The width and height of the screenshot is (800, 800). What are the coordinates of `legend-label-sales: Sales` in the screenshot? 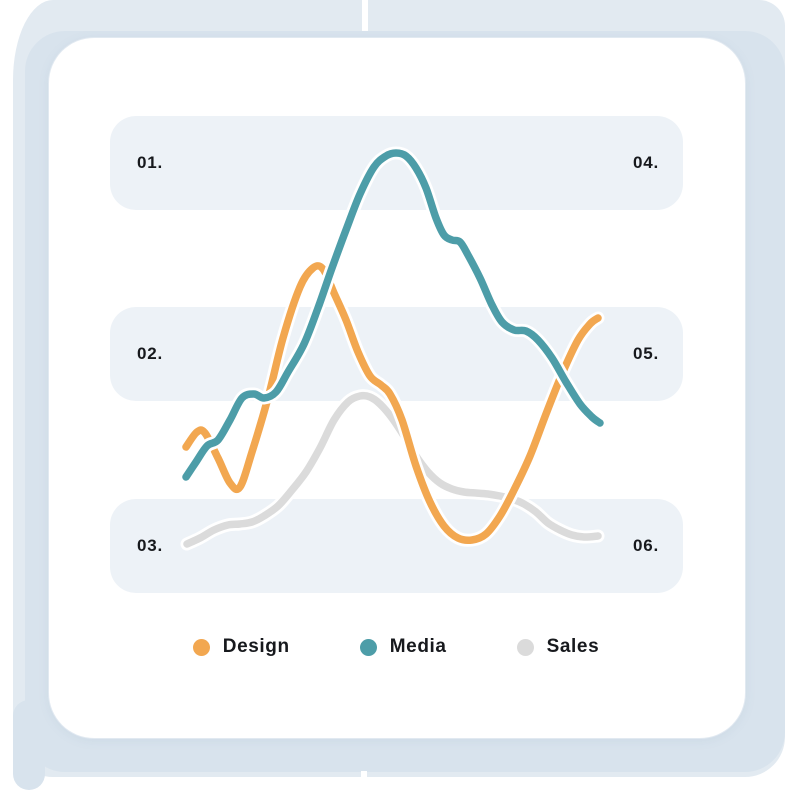 It's located at (573, 646).